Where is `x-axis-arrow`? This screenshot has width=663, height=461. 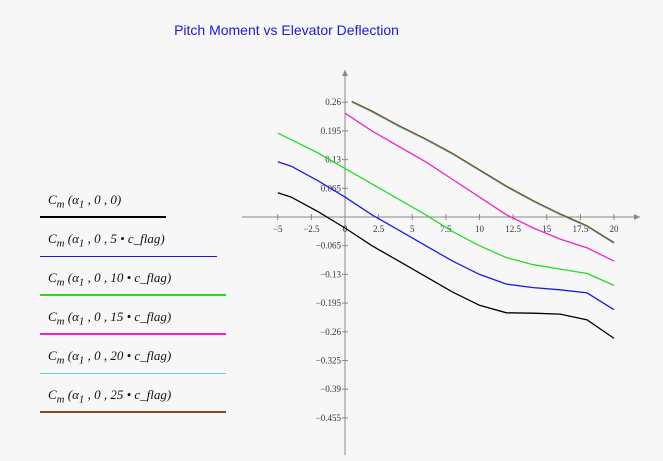 x-axis-arrow is located at coordinates (637, 217).